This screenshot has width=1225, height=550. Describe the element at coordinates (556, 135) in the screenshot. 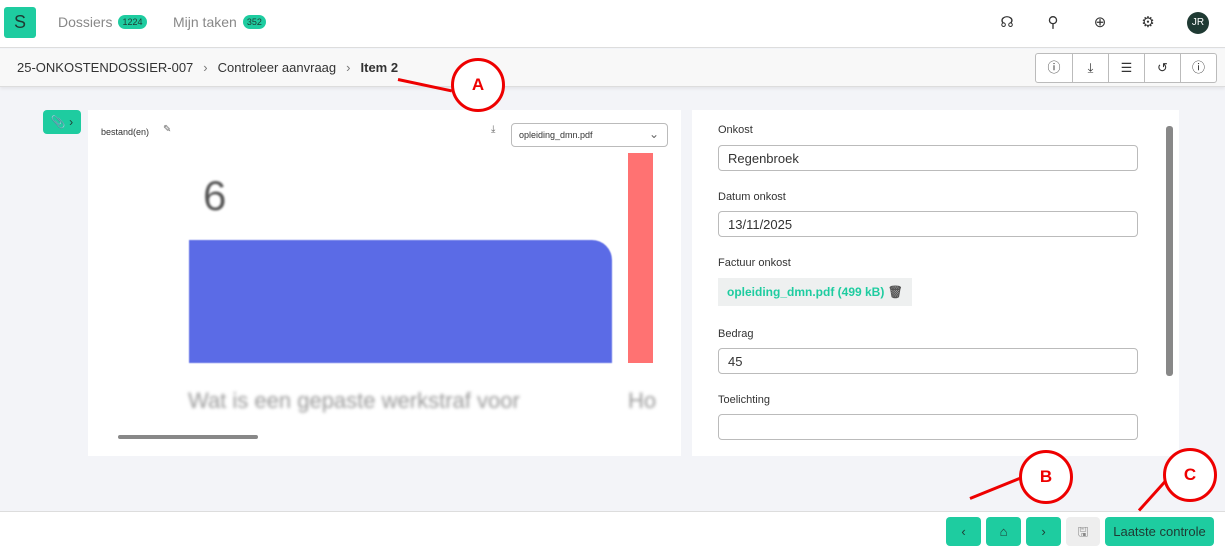

I see `selected-file: opleiding_dmn.pdf` at that location.